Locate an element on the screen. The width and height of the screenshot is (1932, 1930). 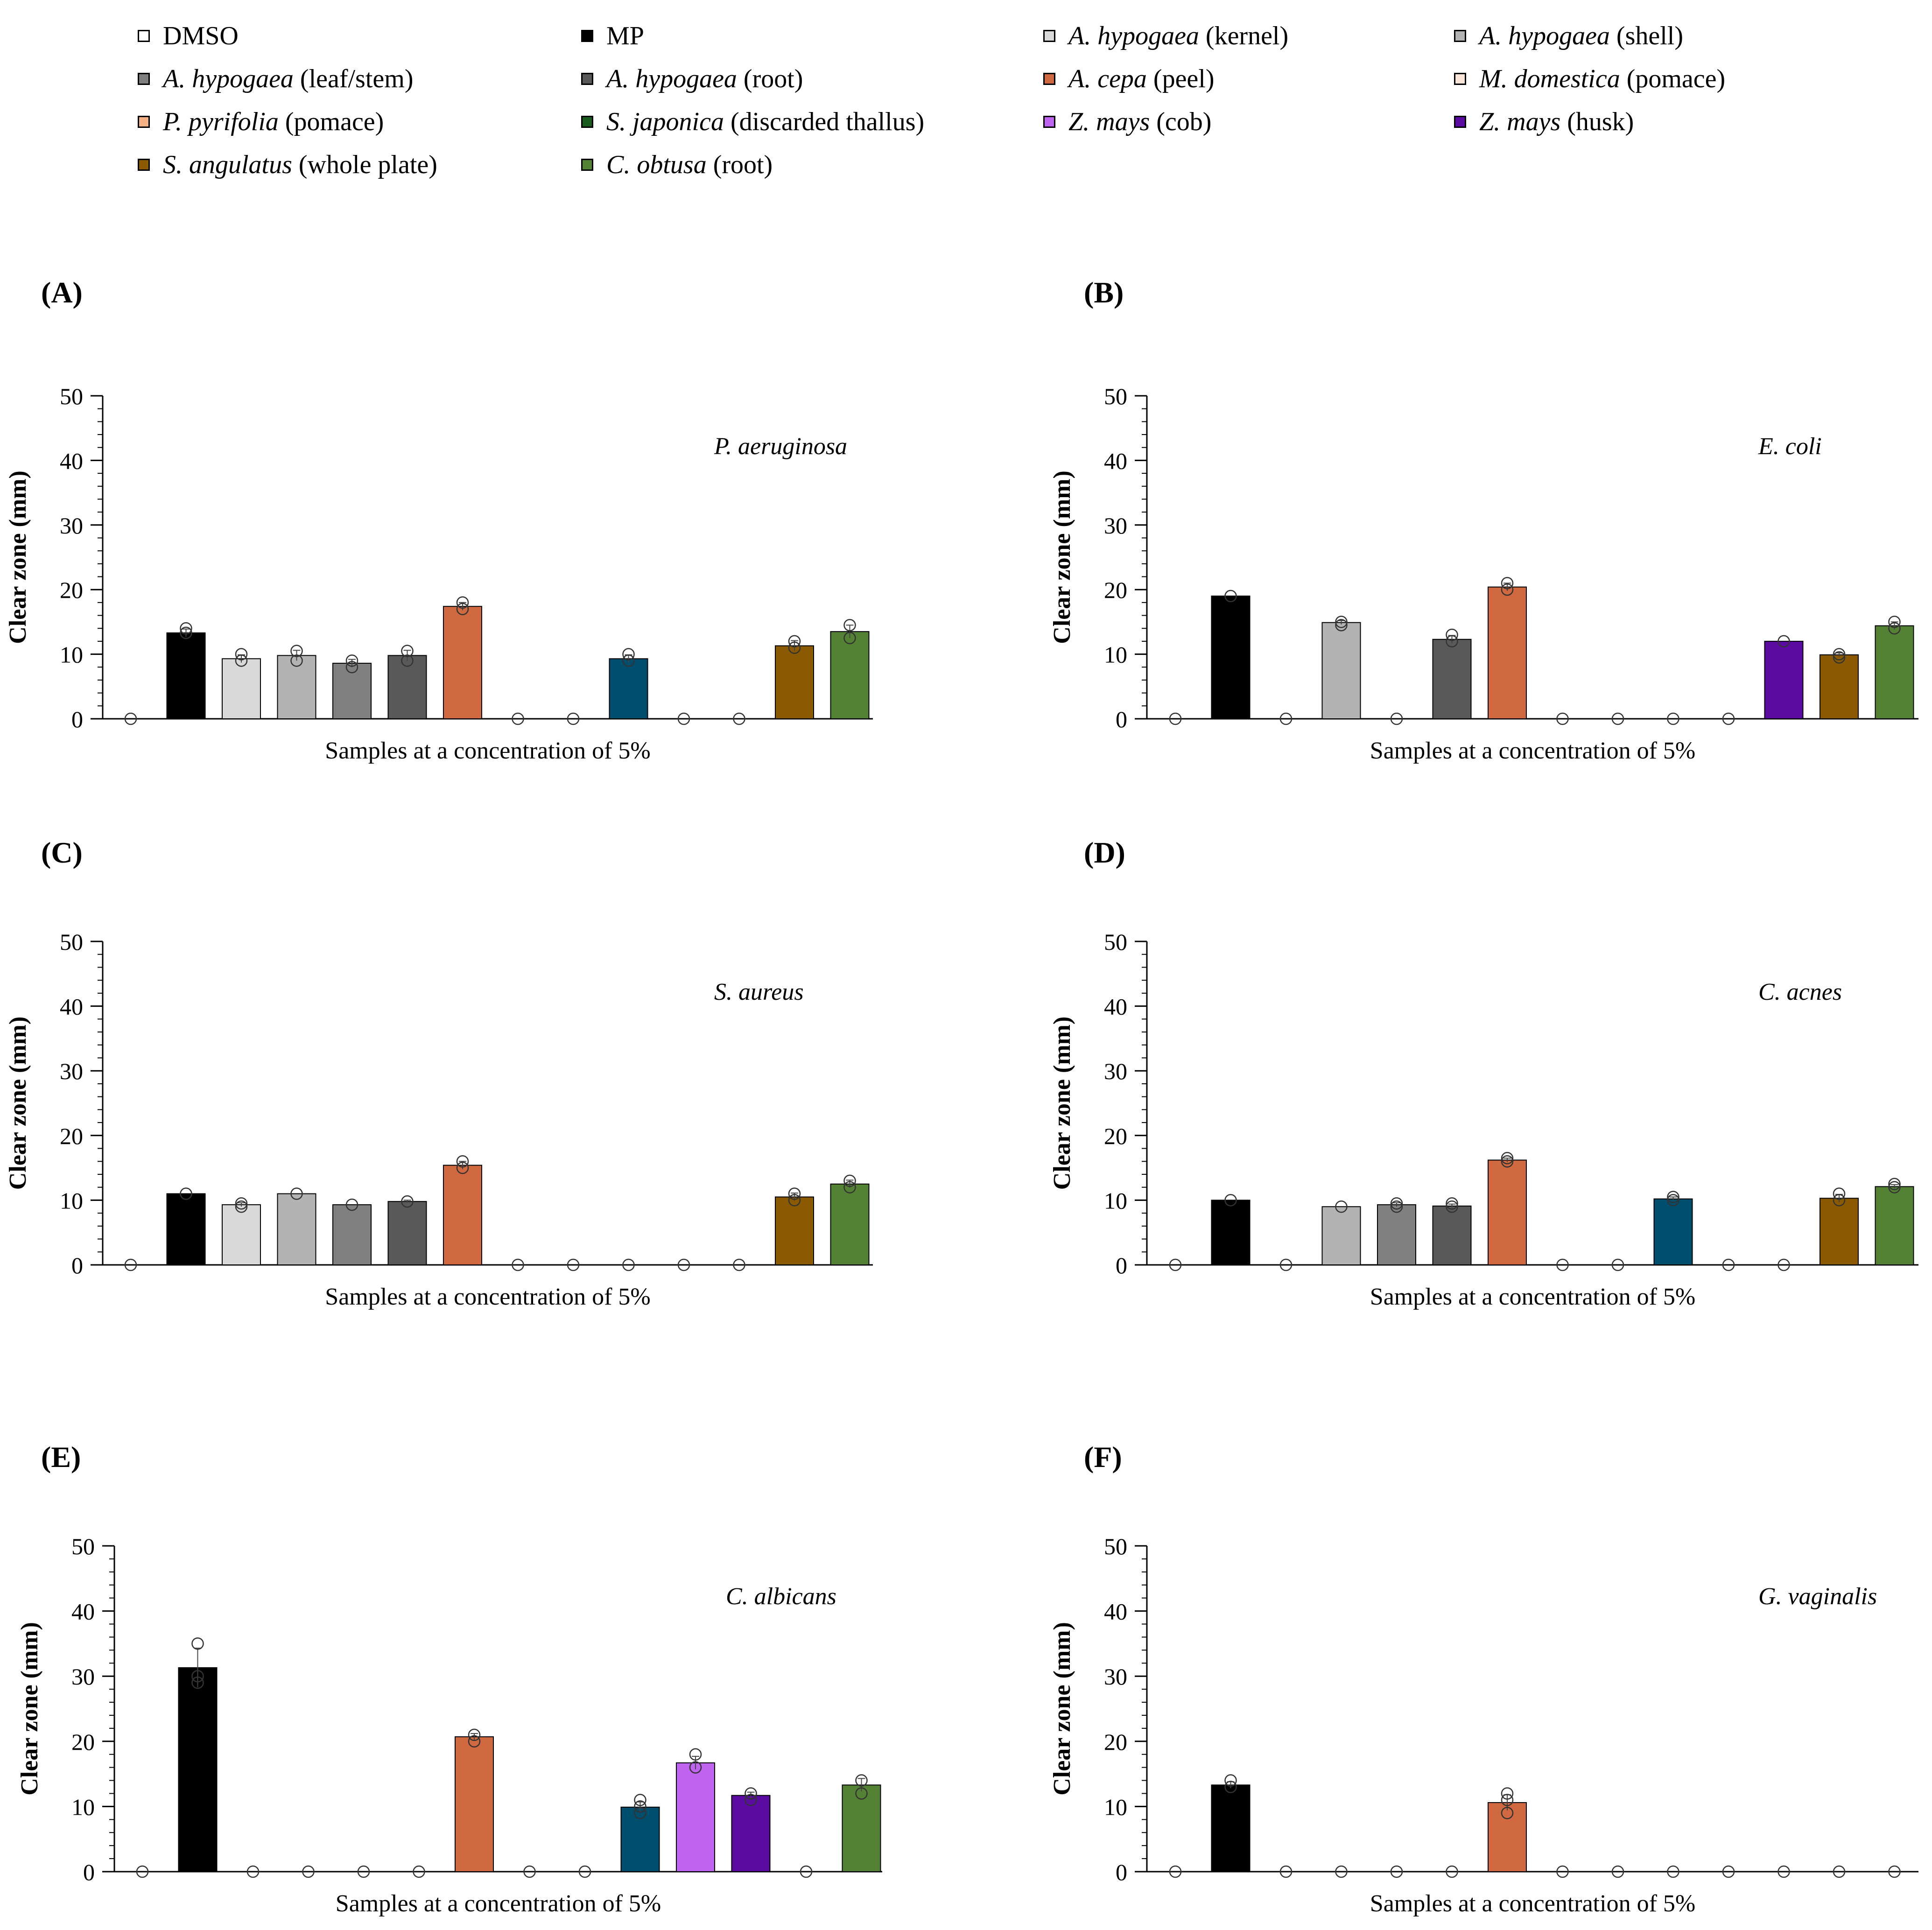
panel-letter: (B) is located at coordinates (1104, 293).